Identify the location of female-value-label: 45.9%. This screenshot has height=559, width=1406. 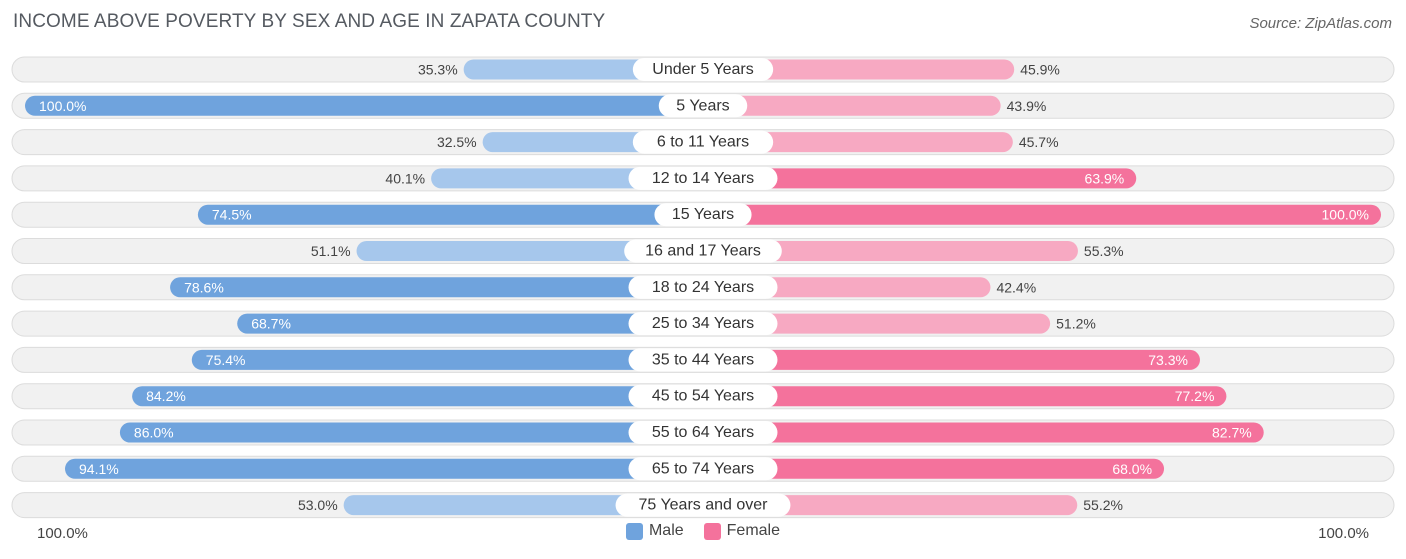
(1040, 70).